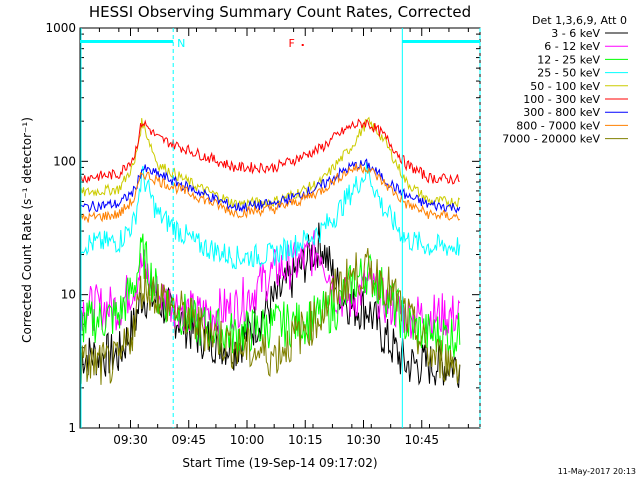 This screenshot has height=480, width=640. Describe the element at coordinates (579, 20) in the screenshot. I see `legend-title: Det 1,3,6,9, Att 0` at that location.